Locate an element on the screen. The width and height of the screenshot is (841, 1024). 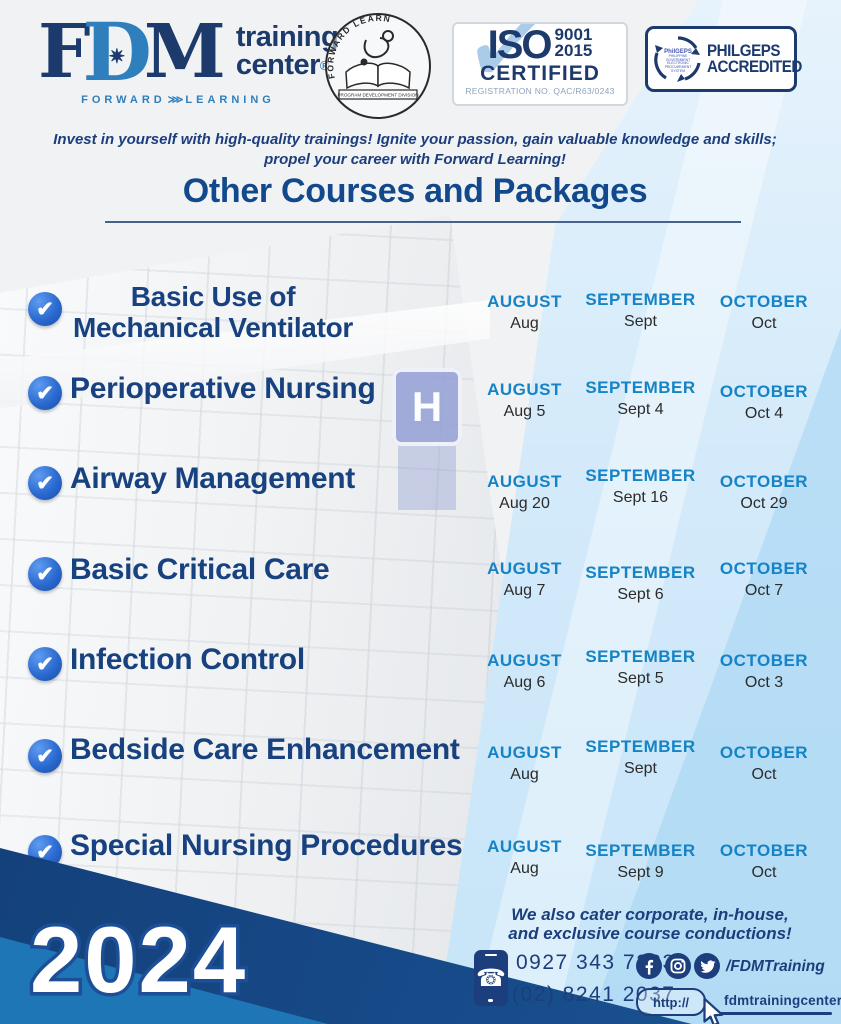
note-line-1: We also cater corporate, in-house, is located at coordinates (650, 914).